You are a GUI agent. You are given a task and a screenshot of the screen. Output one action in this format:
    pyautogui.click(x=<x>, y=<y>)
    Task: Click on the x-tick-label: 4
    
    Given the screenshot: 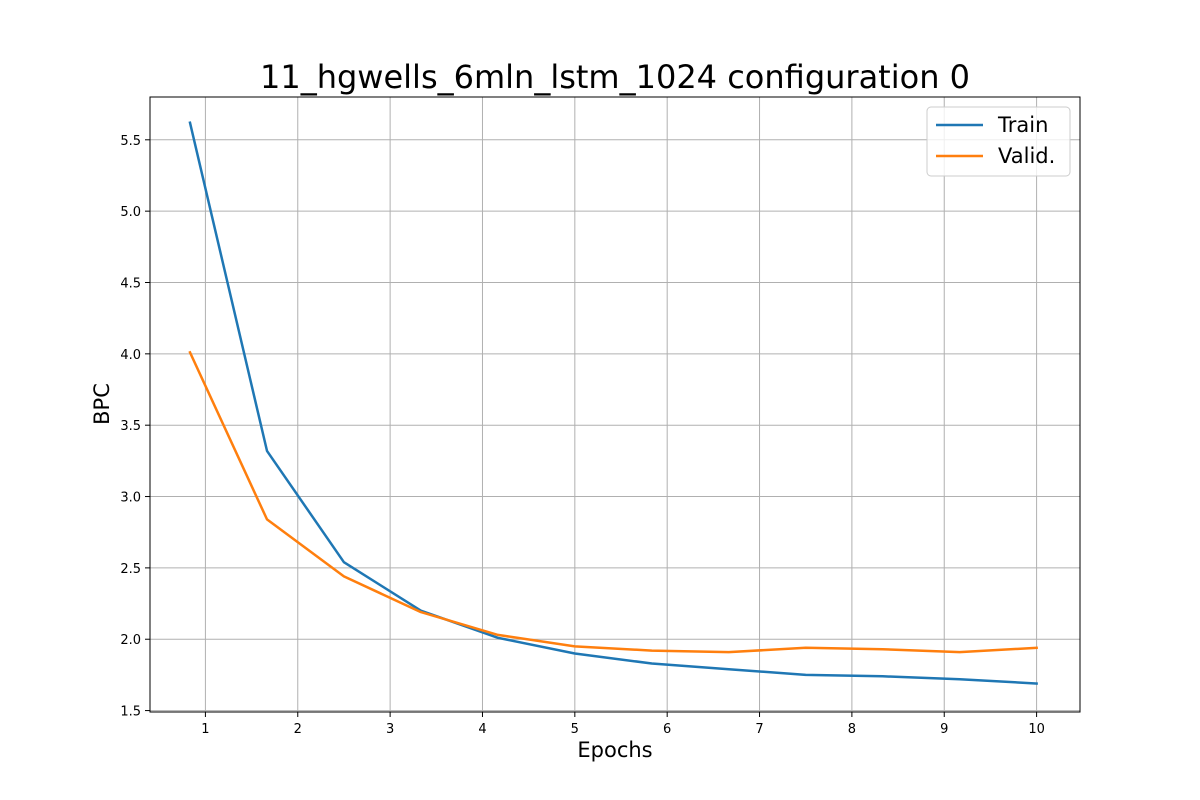 What is the action you would take?
    pyautogui.click(x=482, y=729)
    